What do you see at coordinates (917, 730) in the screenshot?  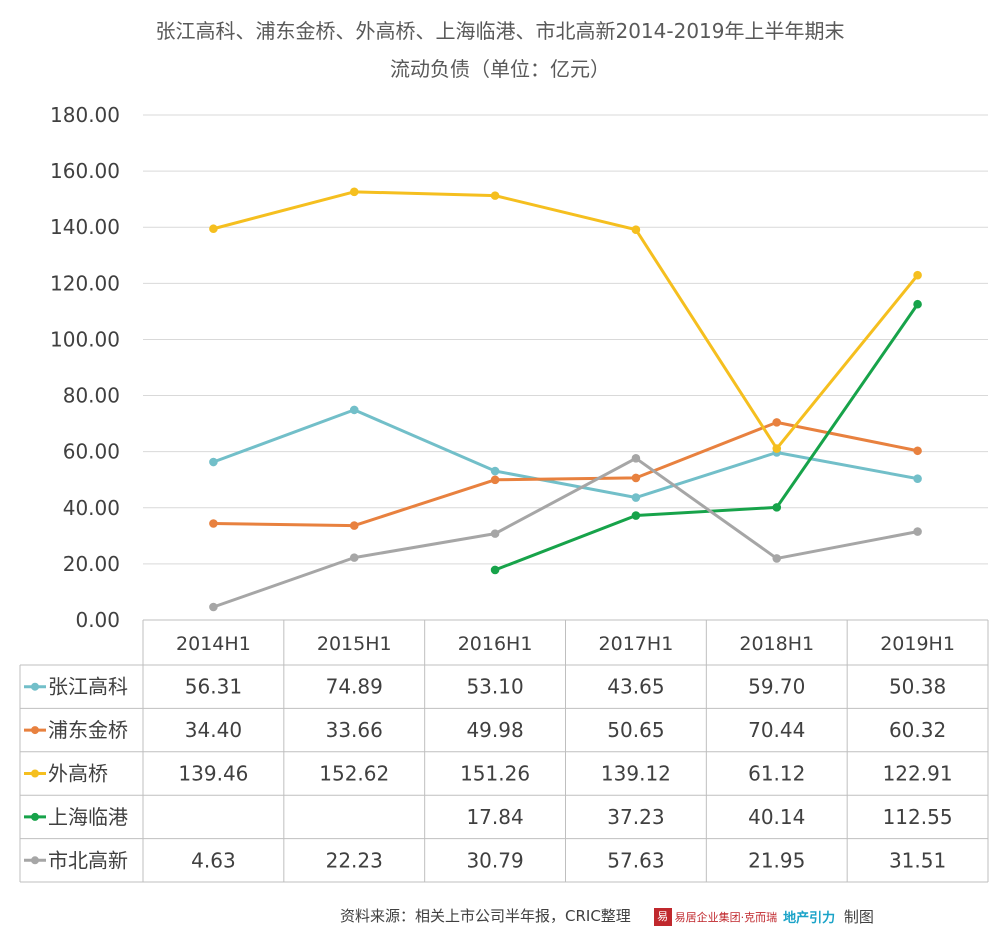 I see `table-cell-value: 60.32` at bounding box center [917, 730].